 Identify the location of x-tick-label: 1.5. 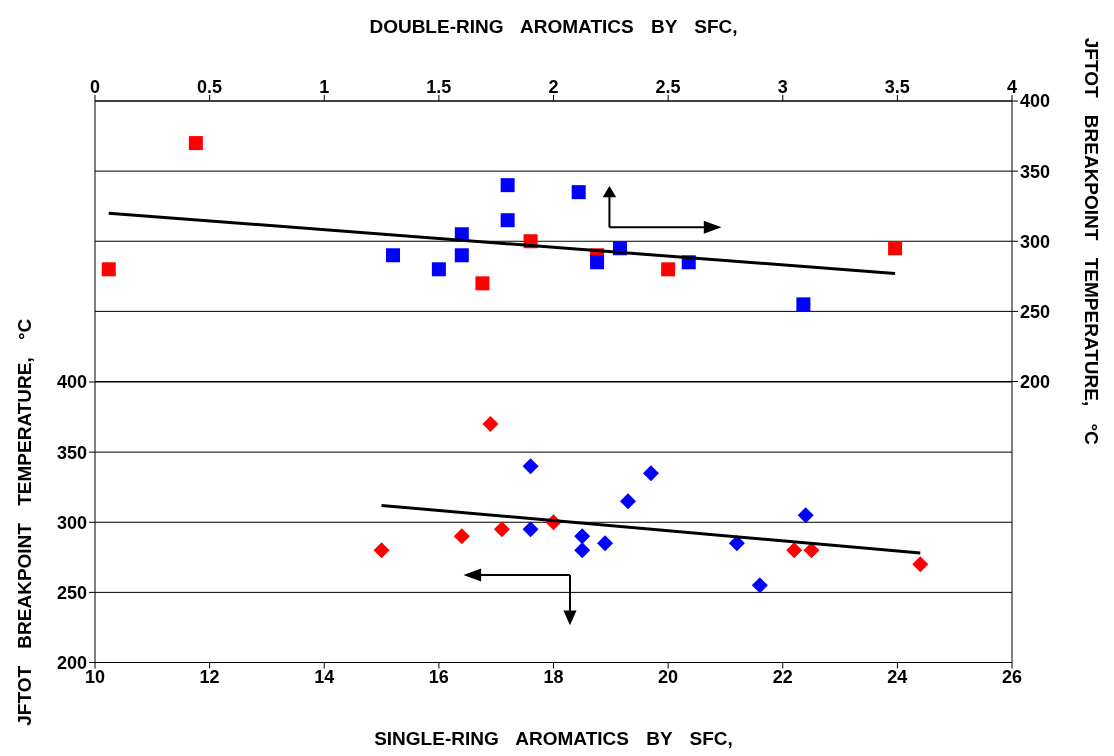
(439, 87).